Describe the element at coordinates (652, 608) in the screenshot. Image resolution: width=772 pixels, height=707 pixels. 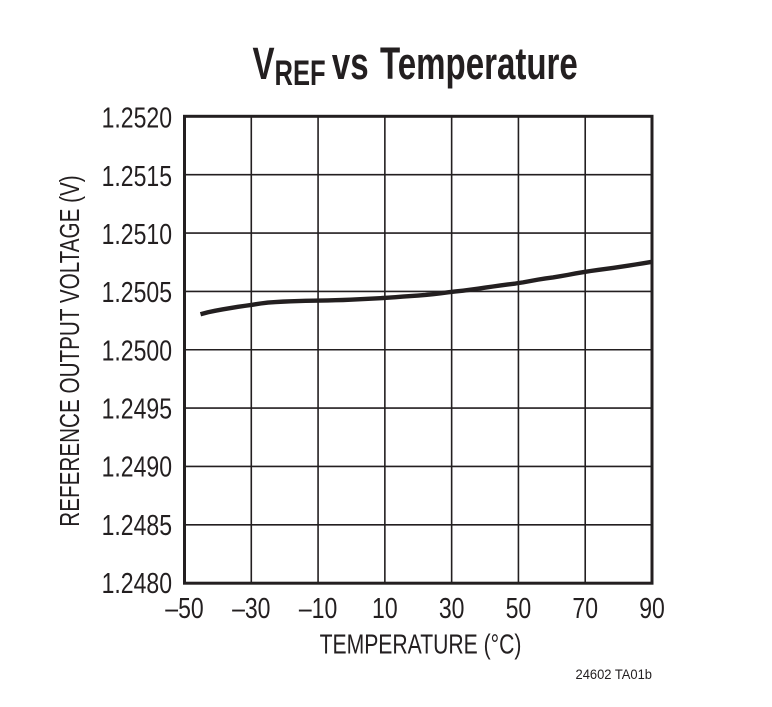
I see `svg-text: 90` at that location.